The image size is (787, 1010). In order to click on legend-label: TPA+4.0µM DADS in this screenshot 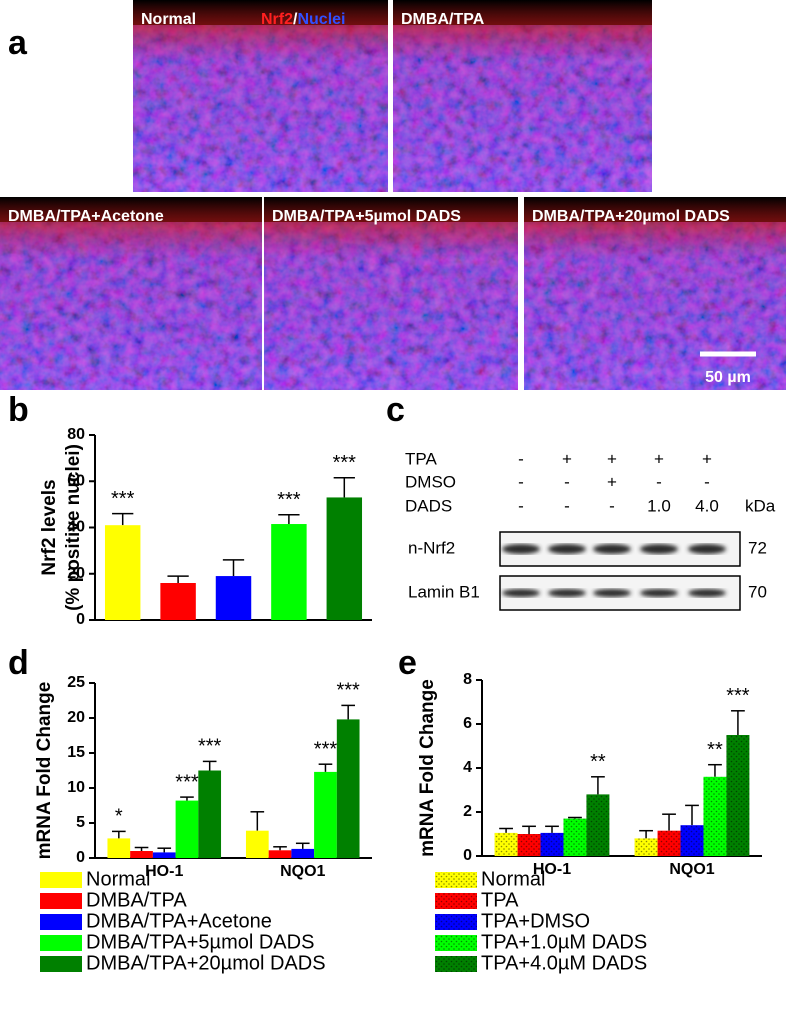, I will do `click(564, 963)`.